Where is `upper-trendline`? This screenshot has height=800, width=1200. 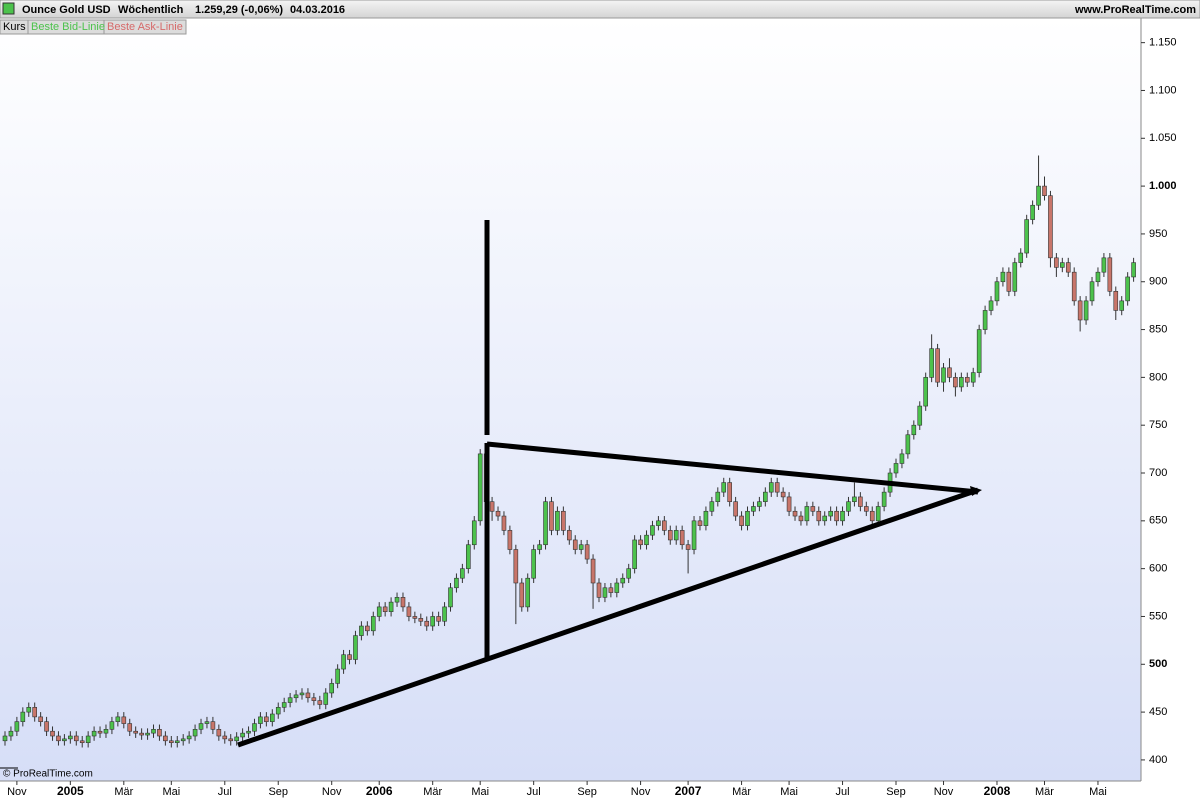
upper-trendline is located at coordinates (732, 468).